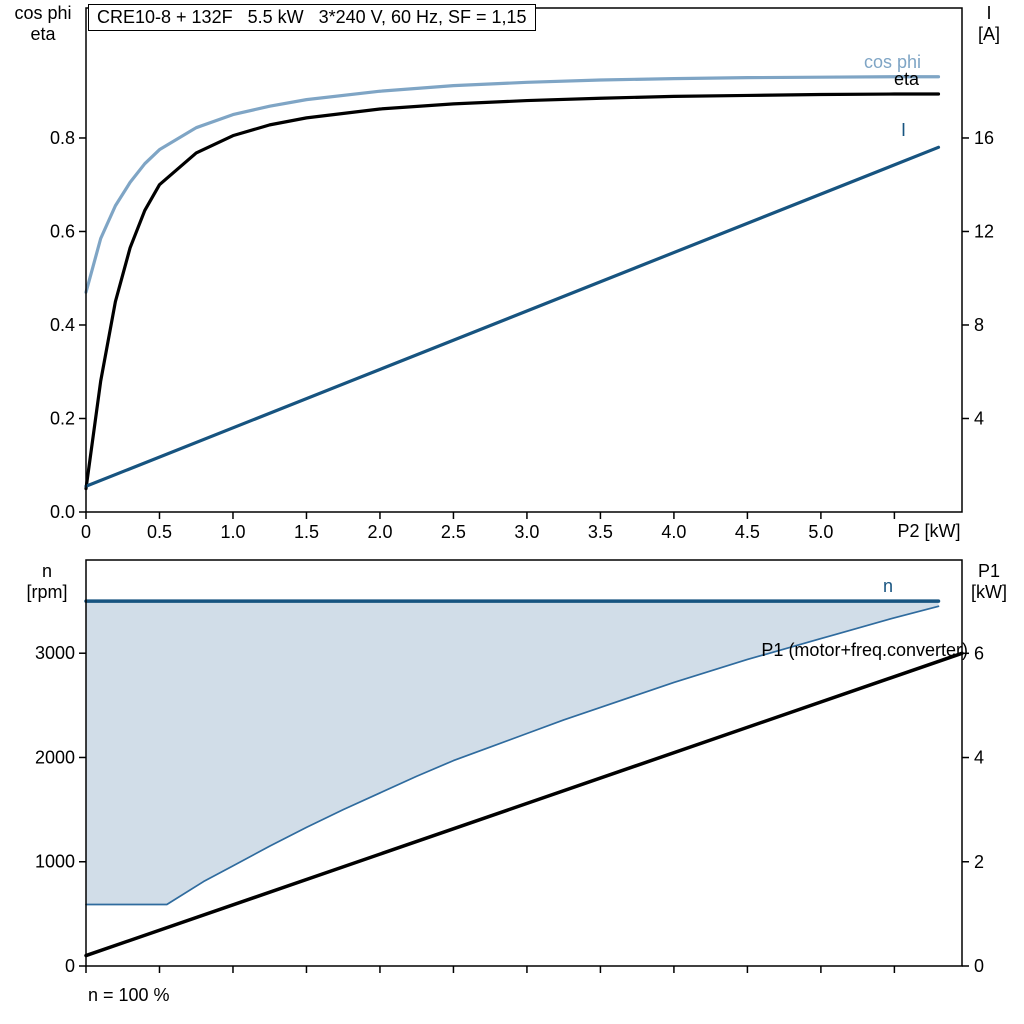  Describe the element at coordinates (673, 532) in the screenshot. I see `x-tick-label: 4.0` at that location.